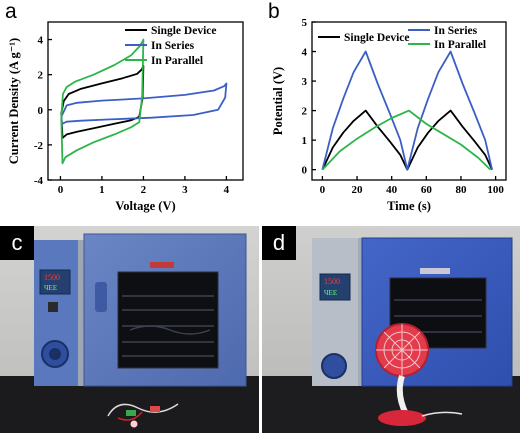 The width and height of the screenshot is (520, 433). What do you see at coordinates (102, 190) in the screenshot?
I see `x-tick-label: 1` at bounding box center [102, 190].